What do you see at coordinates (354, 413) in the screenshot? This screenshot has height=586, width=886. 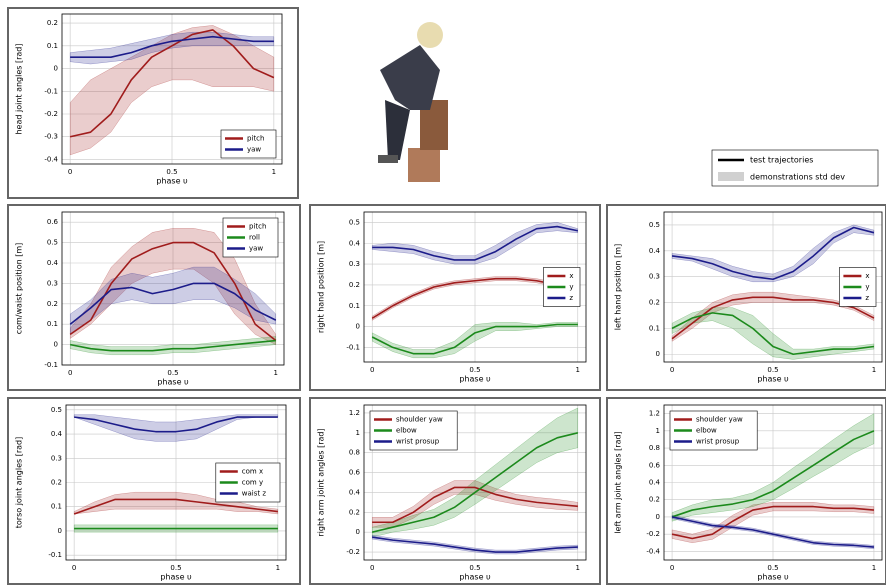 I see `y-tick-label: 1.2` at bounding box center [354, 413].